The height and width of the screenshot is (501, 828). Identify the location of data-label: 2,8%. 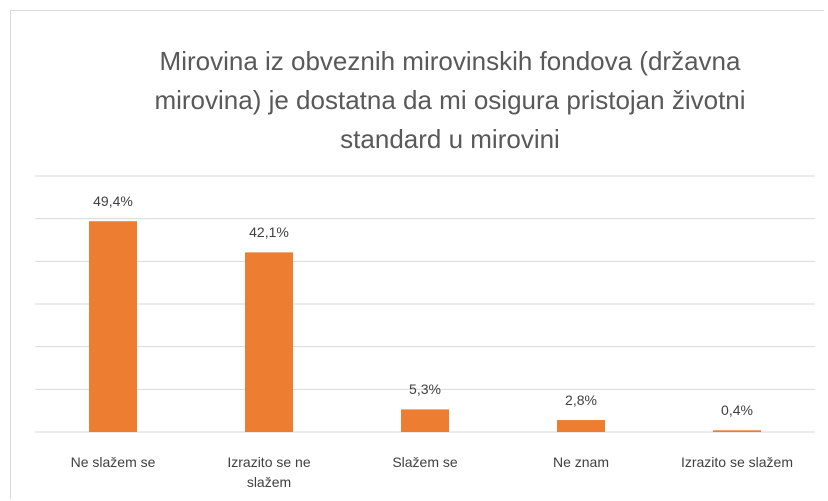
(581, 400).